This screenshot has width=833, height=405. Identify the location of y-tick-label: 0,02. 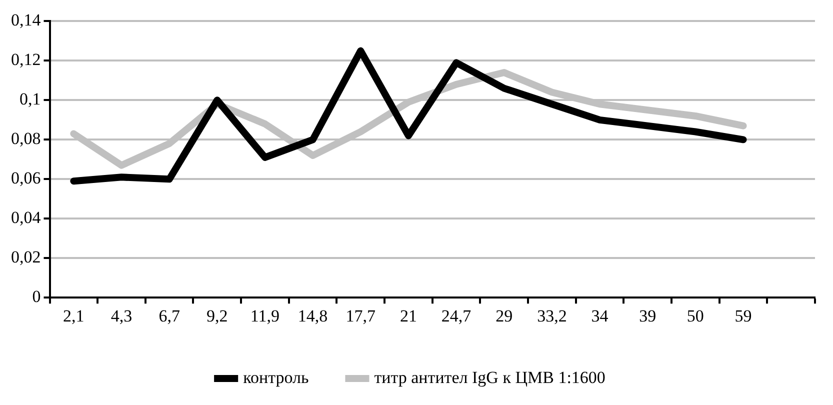
(26, 257).